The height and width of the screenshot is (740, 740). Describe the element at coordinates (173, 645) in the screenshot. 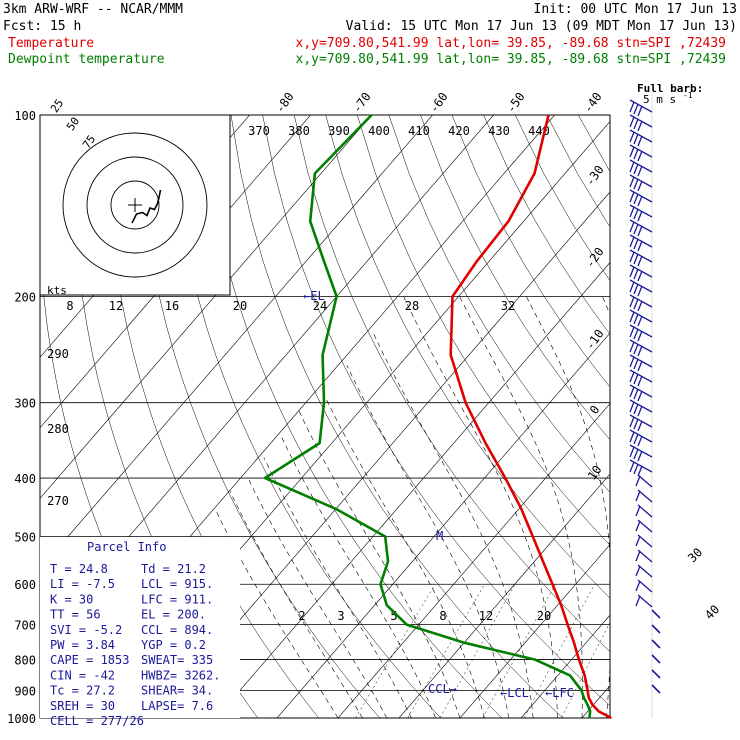

I see `parcel-param-right: YGP = 0.2` at that location.